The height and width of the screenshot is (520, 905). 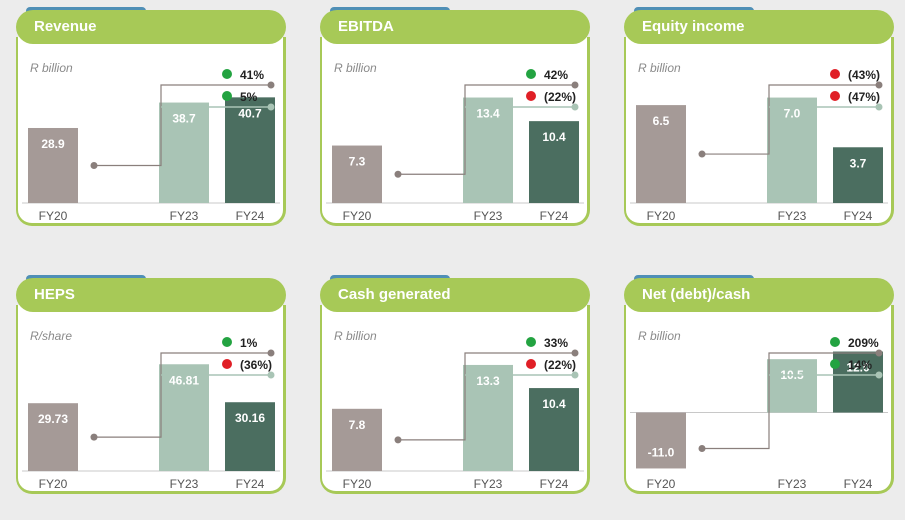 I want to click on data-label: 40.7, so click(x=250, y=113).